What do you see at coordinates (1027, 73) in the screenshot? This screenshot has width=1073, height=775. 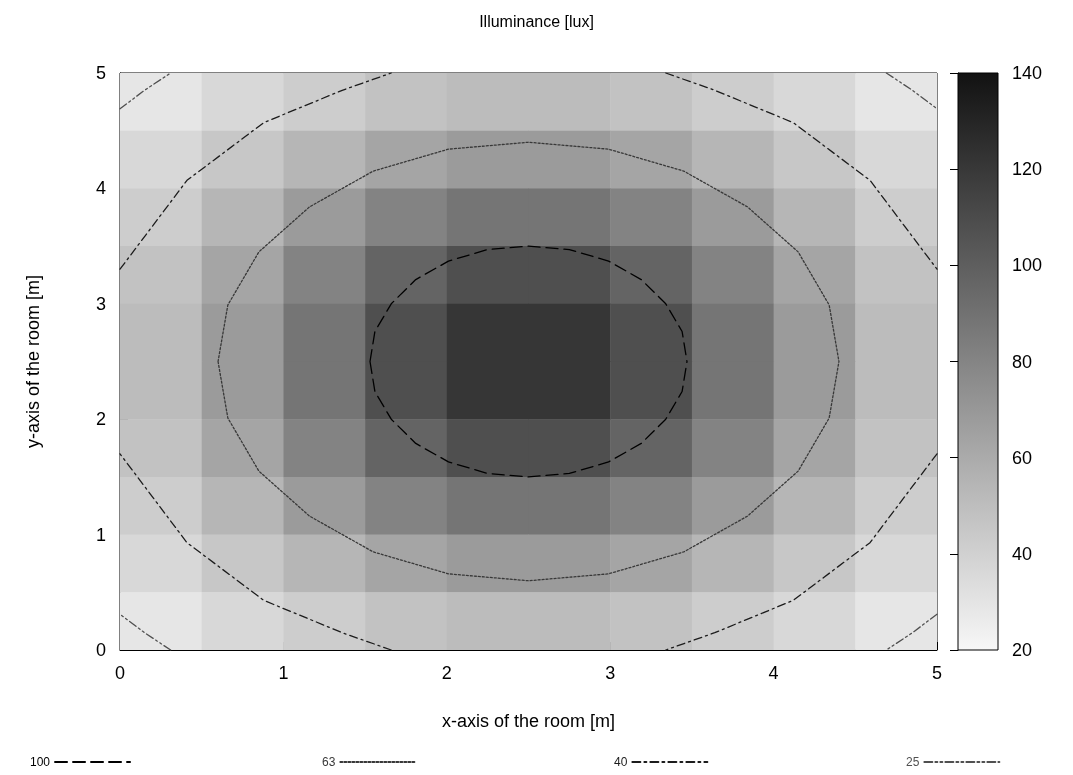 I see `color-bar-label: 140` at bounding box center [1027, 73].